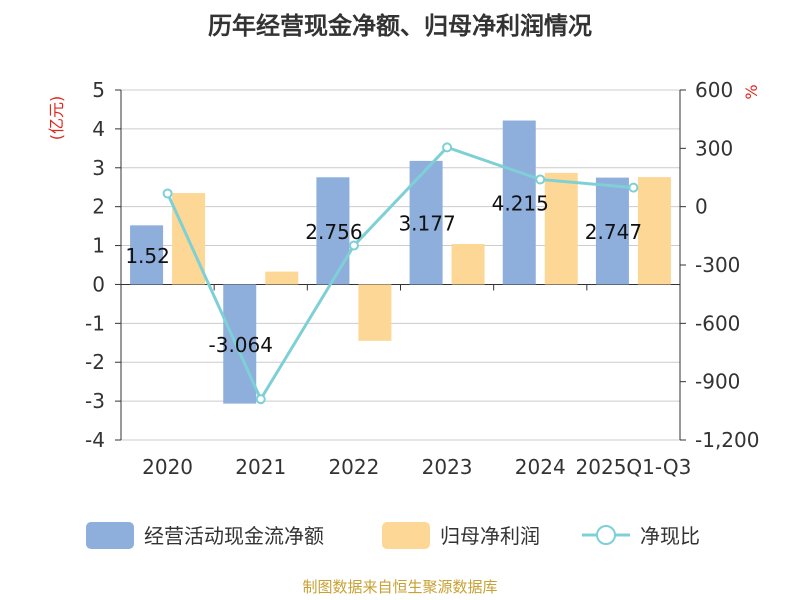 This screenshot has width=800, height=600. What do you see at coordinates (95, 323) in the screenshot?
I see `left-tick-label: -1` at bounding box center [95, 323].